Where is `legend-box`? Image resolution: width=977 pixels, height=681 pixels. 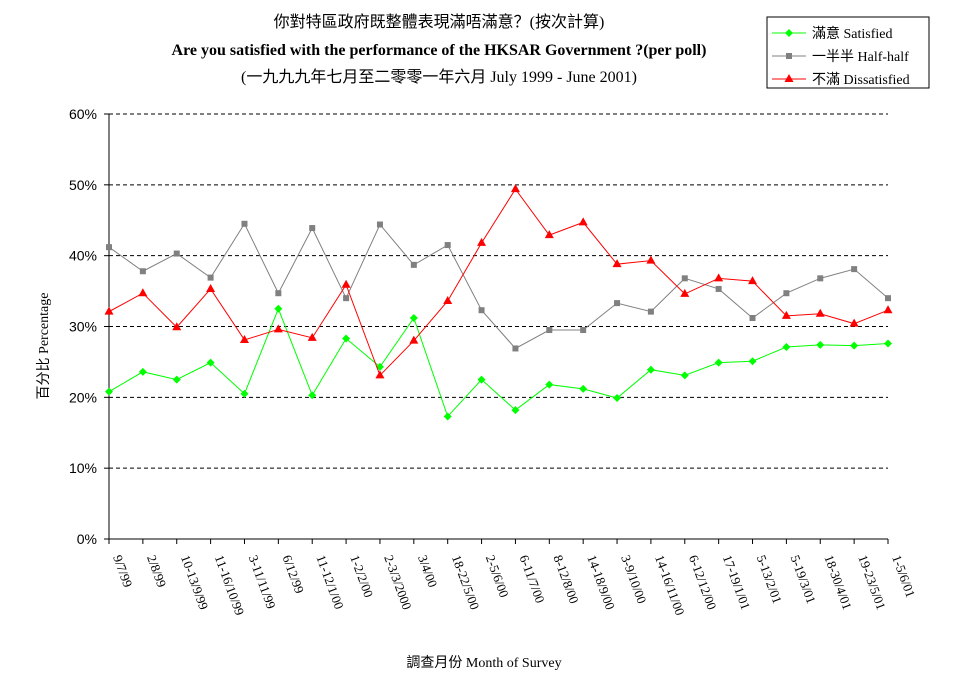 legend-box is located at coordinates (848, 52).